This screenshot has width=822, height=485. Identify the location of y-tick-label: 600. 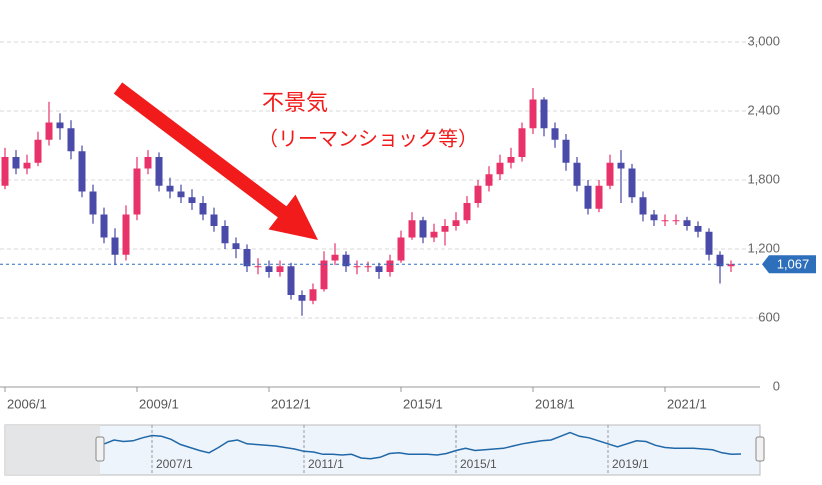
(769, 316).